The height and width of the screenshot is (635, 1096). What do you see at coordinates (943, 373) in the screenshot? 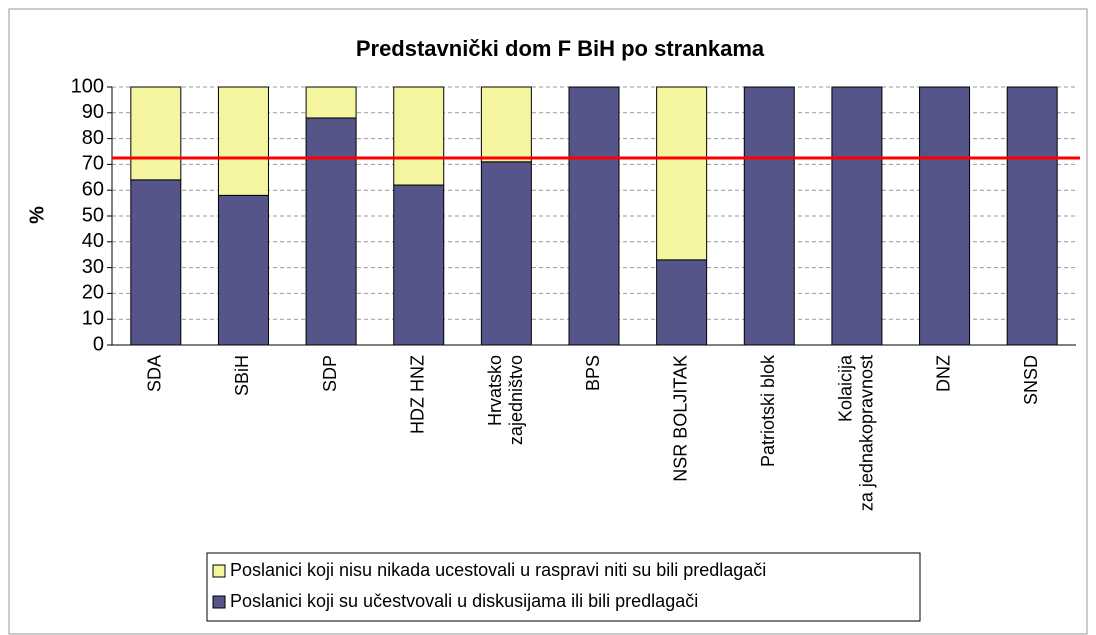
I see `x-tick-label: DNZ` at bounding box center [943, 373].